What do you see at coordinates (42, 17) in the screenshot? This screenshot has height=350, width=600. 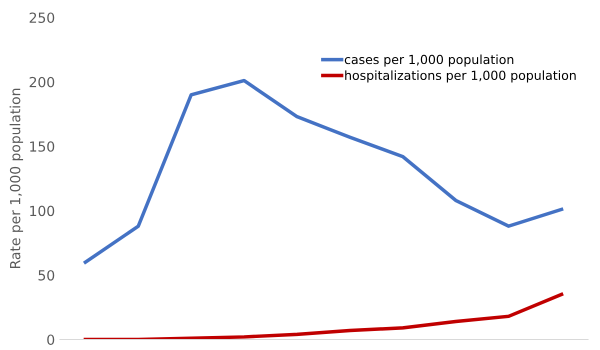 I see `y-tick-label: 250` at bounding box center [42, 17].